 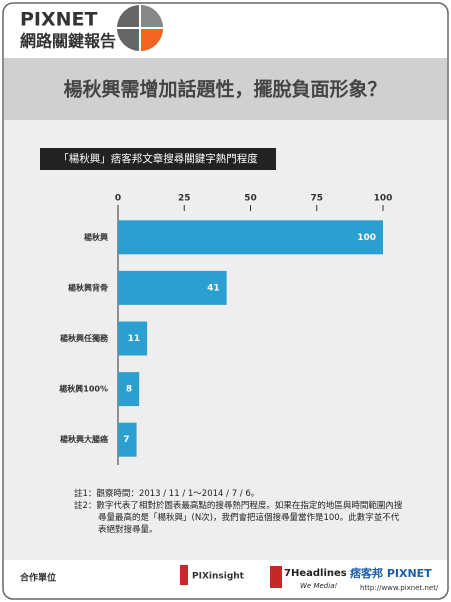 I want to click on value-label: 8, so click(x=129, y=390).